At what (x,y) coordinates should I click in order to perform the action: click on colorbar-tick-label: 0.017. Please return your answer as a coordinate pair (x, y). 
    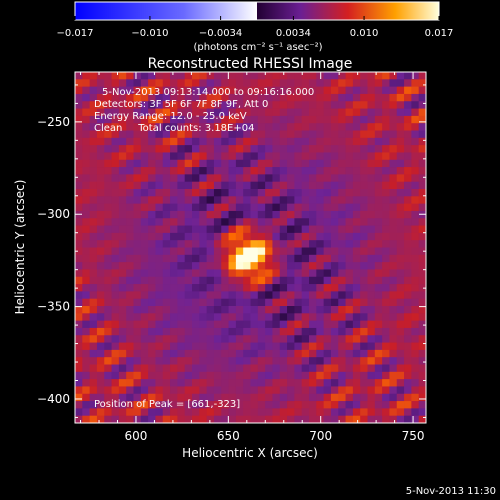
    Looking at the image, I should click on (439, 33).